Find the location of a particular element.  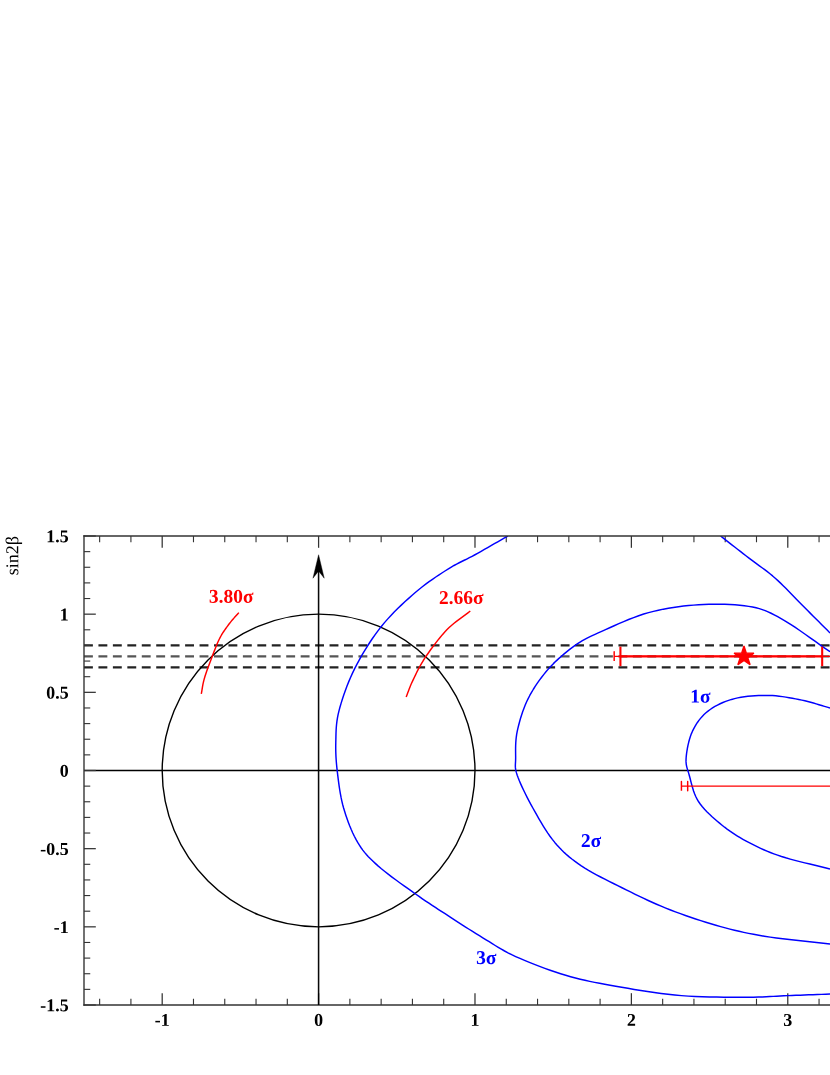

y-tick-label: 0.5 is located at coordinates (57, 692).